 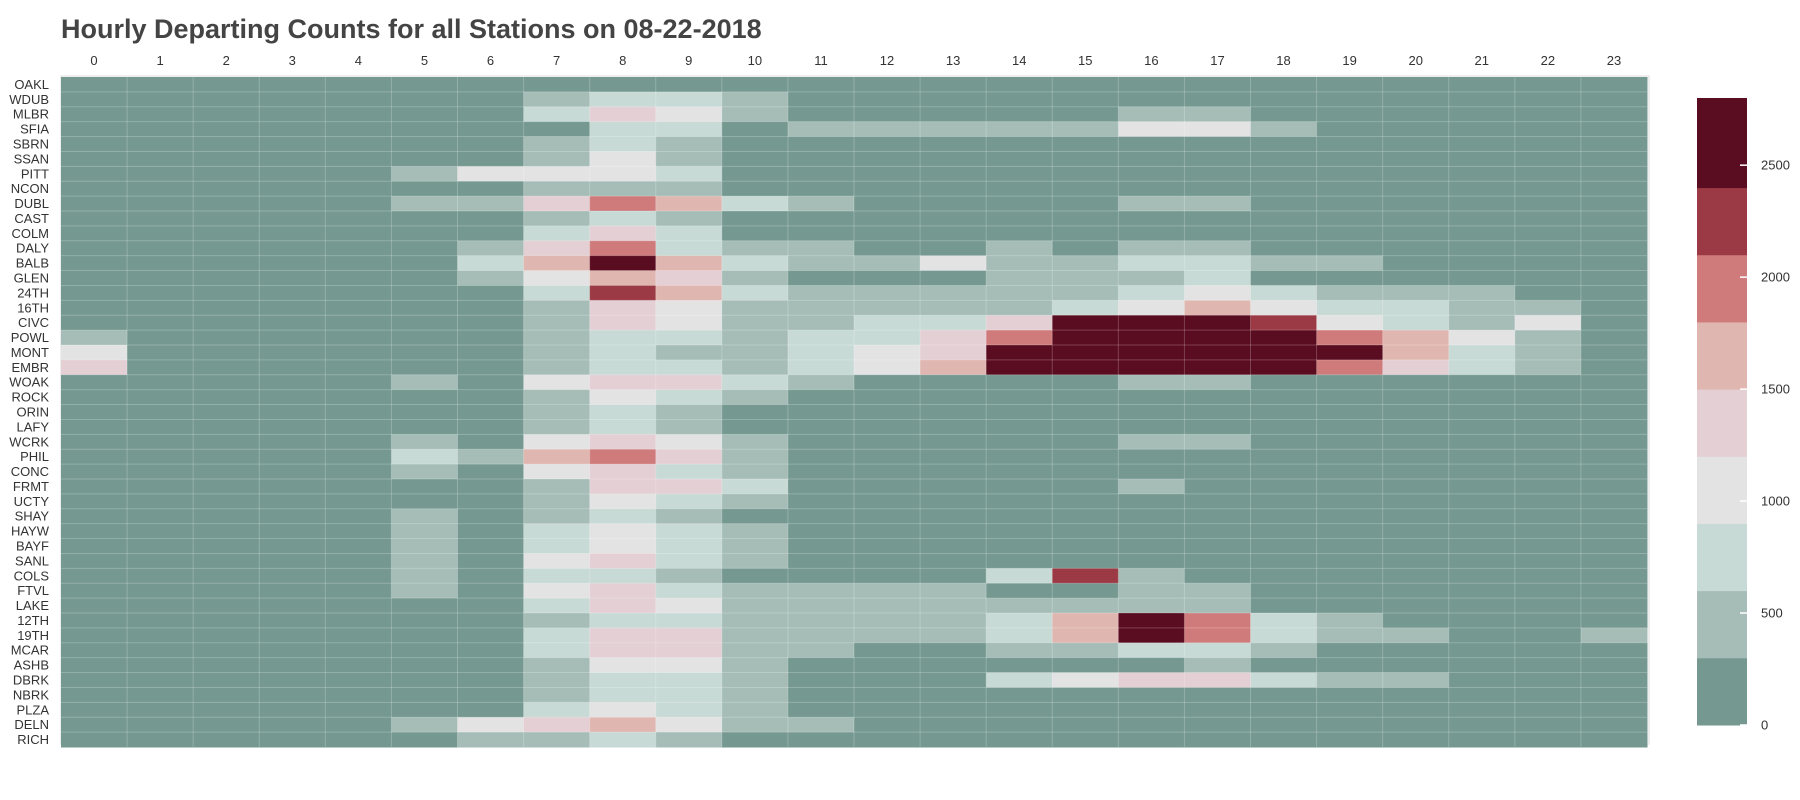 What do you see at coordinates (1775, 501) in the screenshot?
I see `colorbar-tick-label: 1000` at bounding box center [1775, 501].